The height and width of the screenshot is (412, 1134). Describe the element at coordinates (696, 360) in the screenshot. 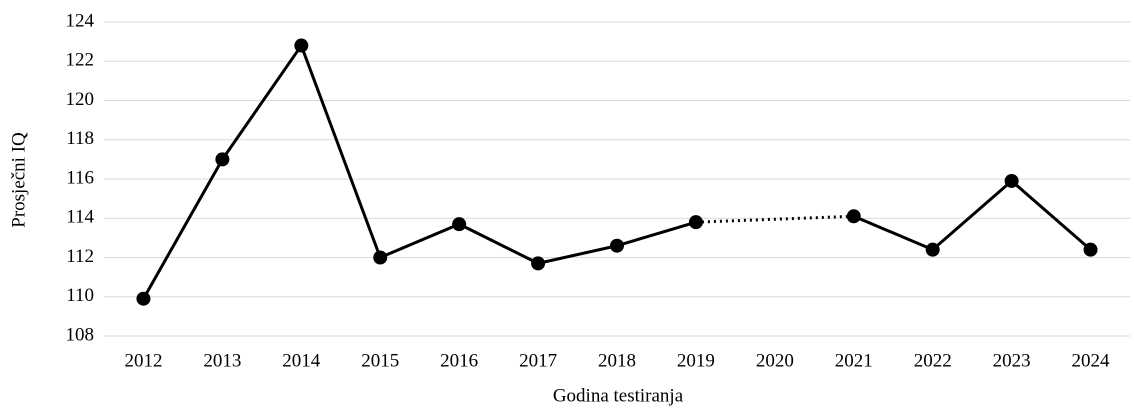

I see `x-tick-label: 2019` at that location.